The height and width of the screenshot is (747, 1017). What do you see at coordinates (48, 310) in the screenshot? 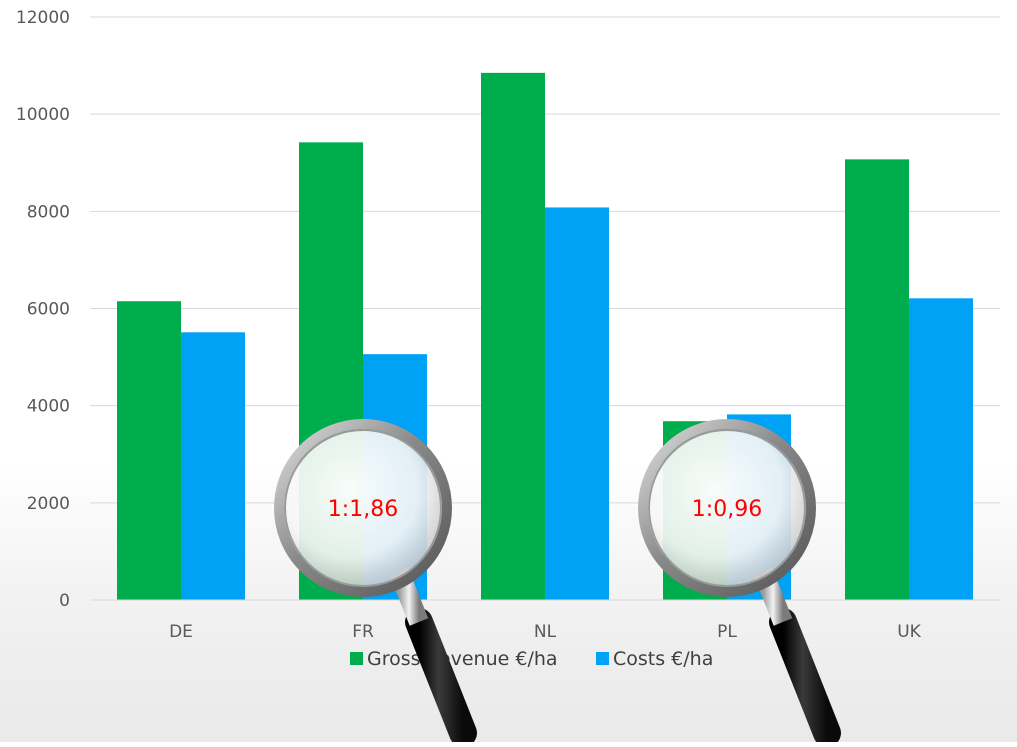
I see `y-tick-label: 6000` at bounding box center [48, 310].